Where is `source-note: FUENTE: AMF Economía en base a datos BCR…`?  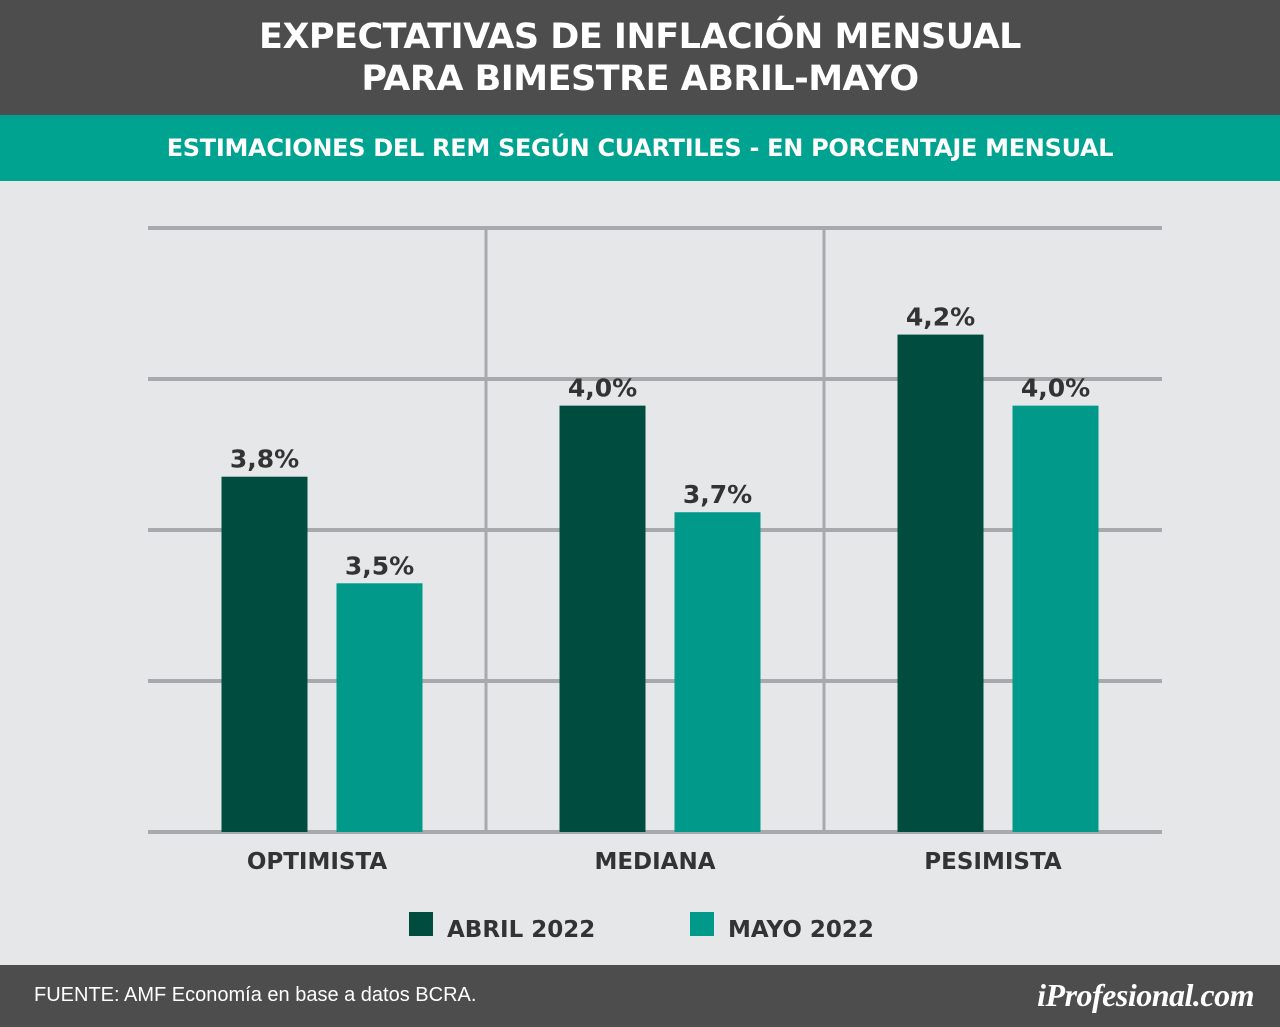 source-note: FUENTE: AMF Economía en base a datos BCR… is located at coordinates (255, 995).